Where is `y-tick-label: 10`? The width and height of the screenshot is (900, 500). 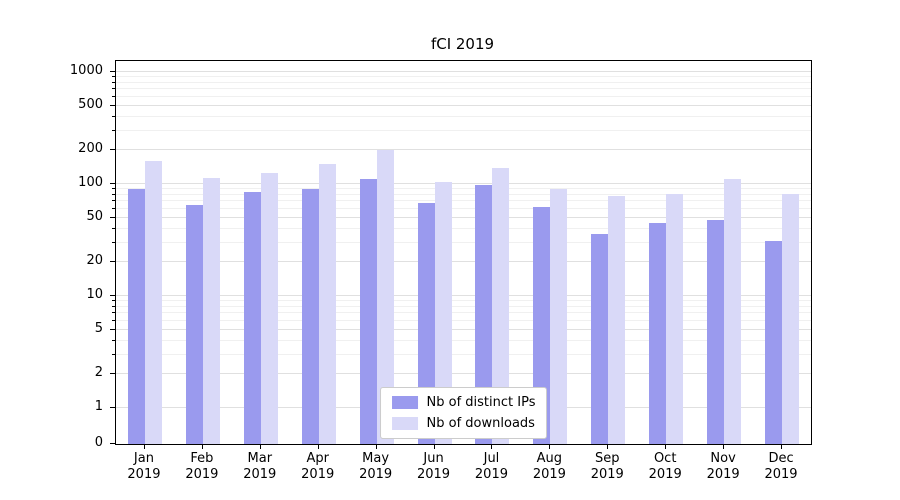
y-tick-label: 10 is located at coordinates (94, 294).